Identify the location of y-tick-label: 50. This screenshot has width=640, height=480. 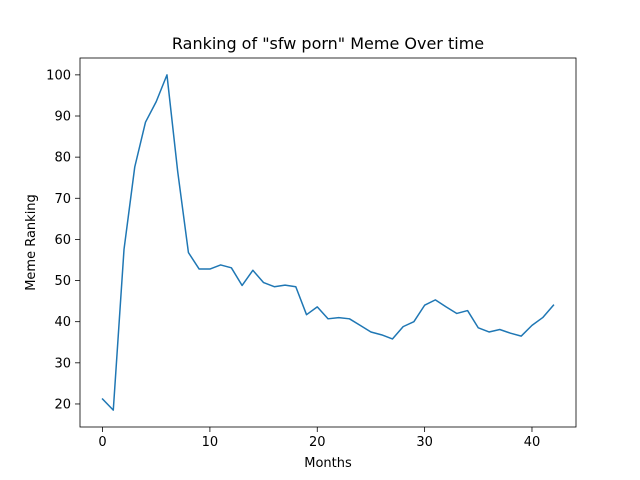
(62, 281).